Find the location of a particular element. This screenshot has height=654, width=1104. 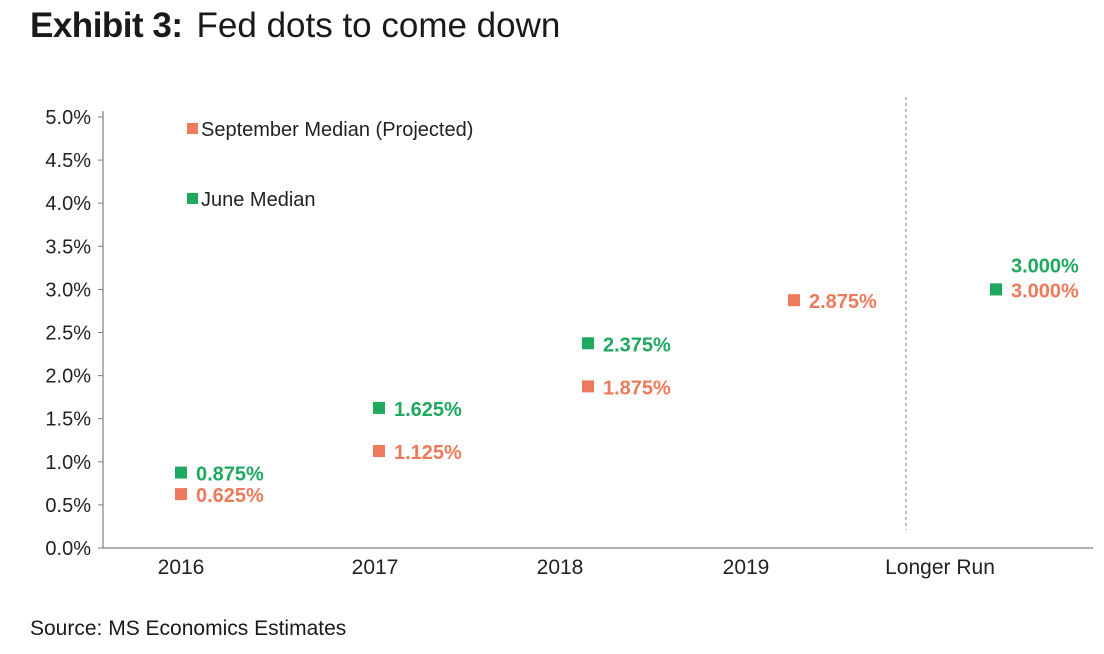

september-data-label: 0.625% is located at coordinates (230, 496).